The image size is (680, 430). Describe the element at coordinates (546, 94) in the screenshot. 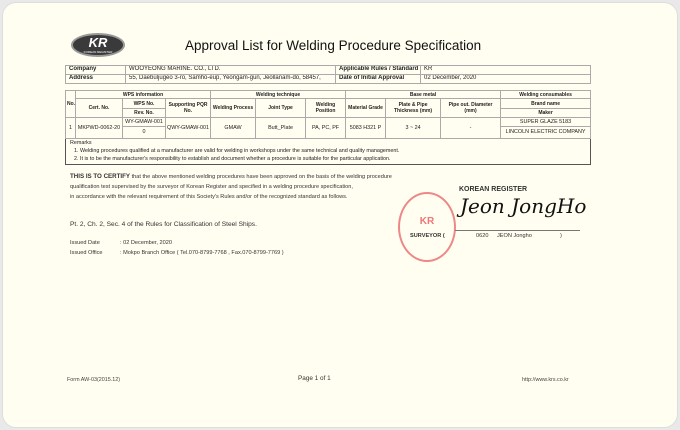

I see `consumables-header: Welding consumables` at that location.